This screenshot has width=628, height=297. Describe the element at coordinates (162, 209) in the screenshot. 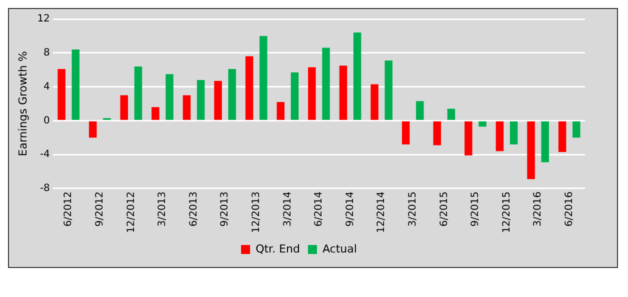

I see `x-tick-label: 3/2013` at that location.